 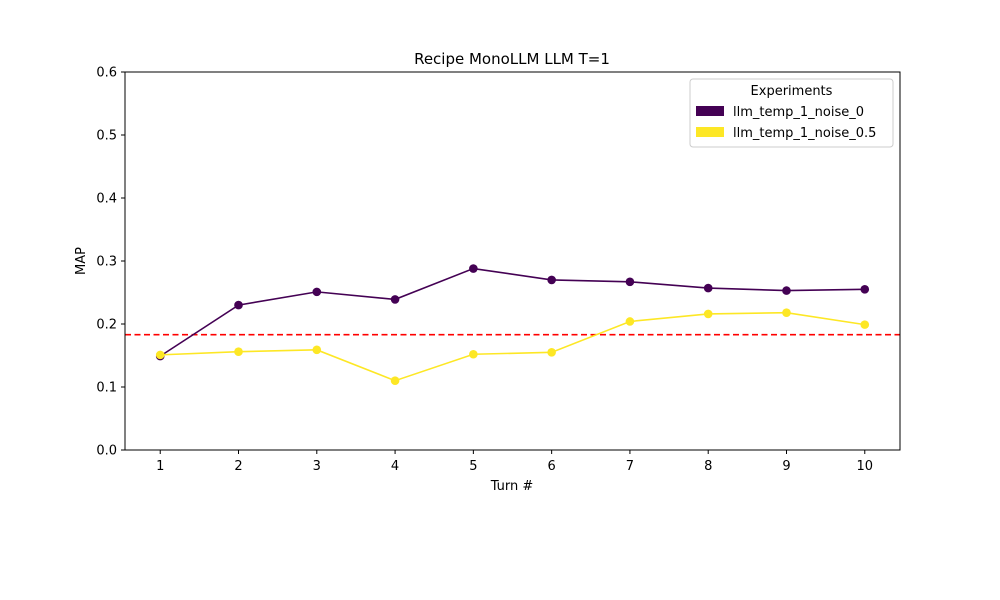 What do you see at coordinates (798, 112) in the screenshot?
I see `legend-label-1: llm_temp_1_noise_0` at bounding box center [798, 112].